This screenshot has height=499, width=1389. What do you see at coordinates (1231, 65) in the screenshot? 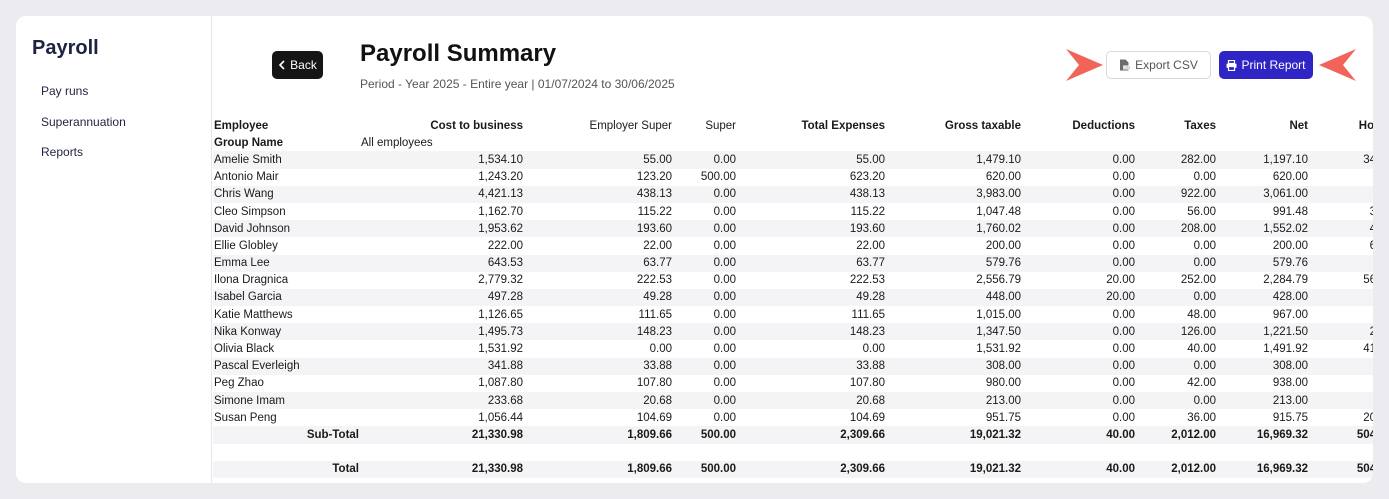
I see `printer-icon` at bounding box center [1231, 65].